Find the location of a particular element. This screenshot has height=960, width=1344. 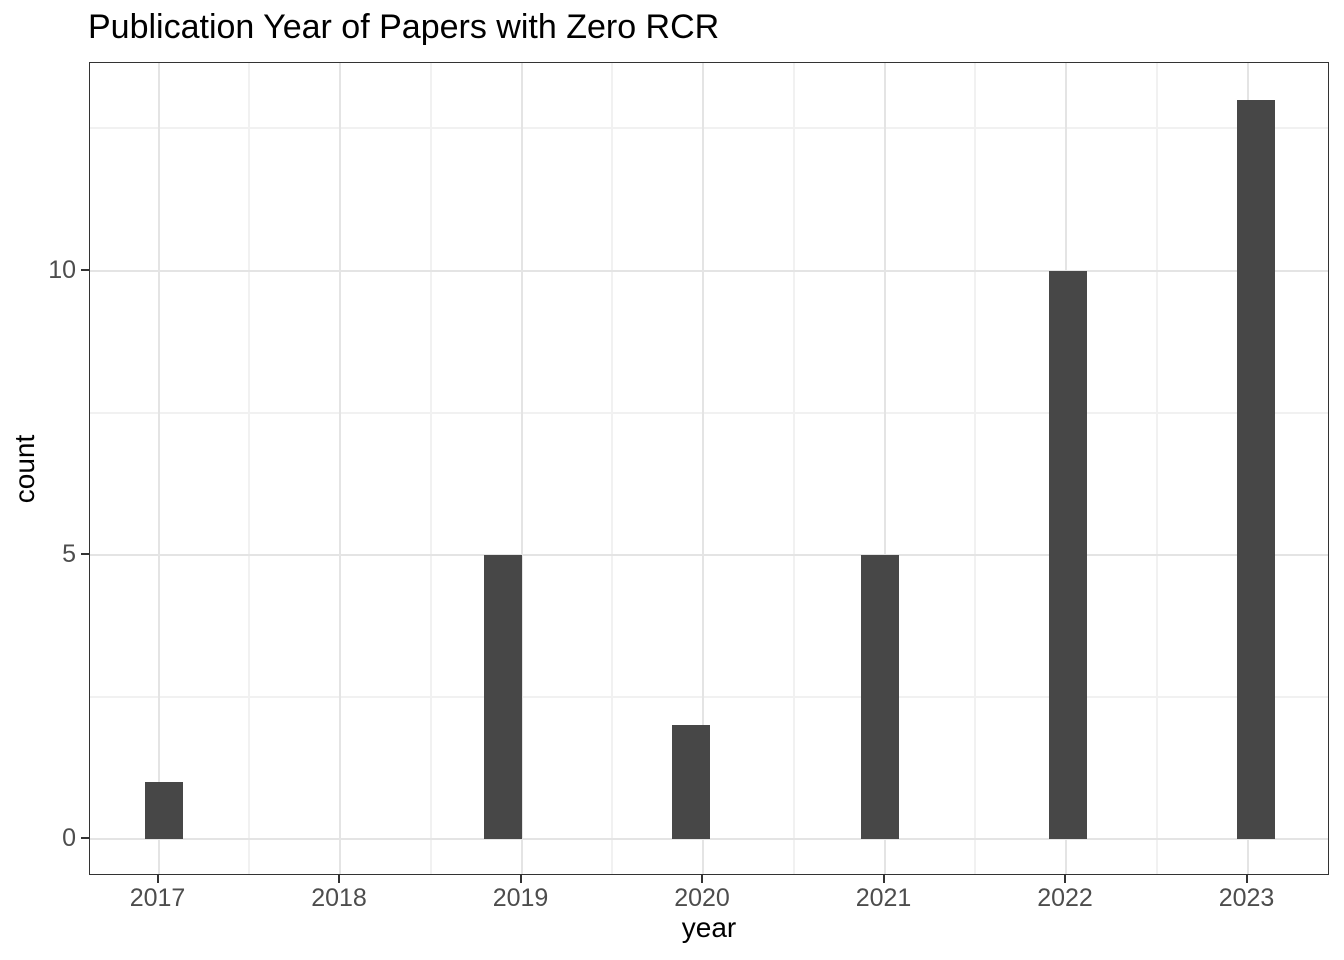

chart-title: Publication Year of Papers with Zero RCR is located at coordinates (404, 27).